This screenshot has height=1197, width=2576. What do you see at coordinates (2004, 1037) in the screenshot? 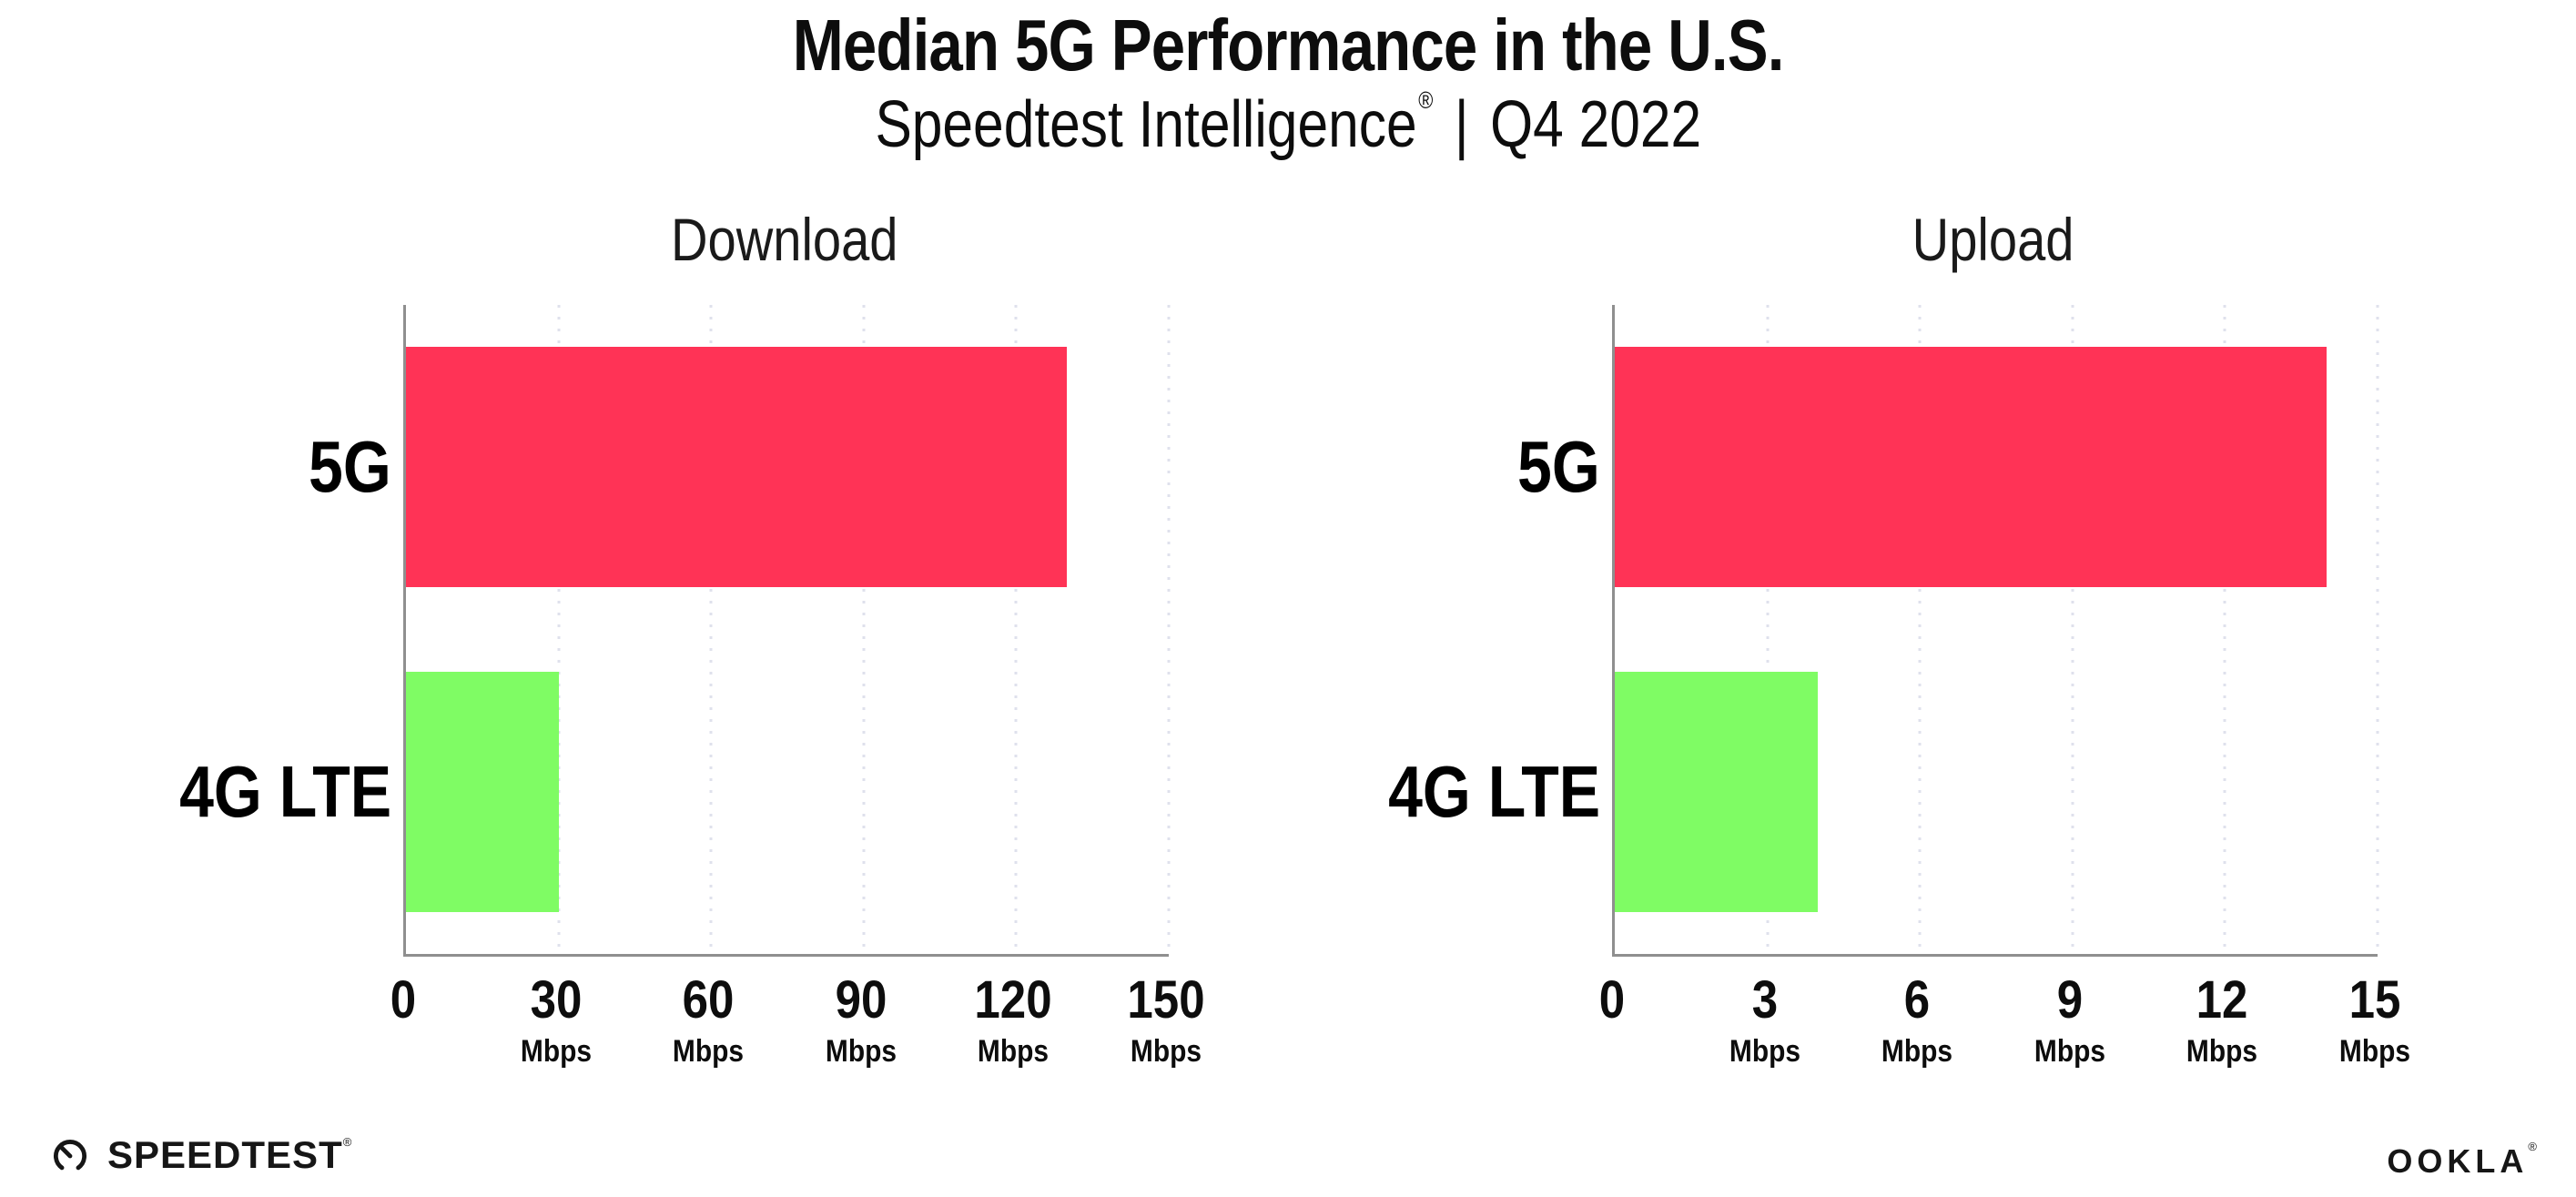
I see `x-axis-ticks: 0 3 Mbps 6 Mbps 9 Mbps 12 Mbps 15 Mbps` at bounding box center [2004, 1037].